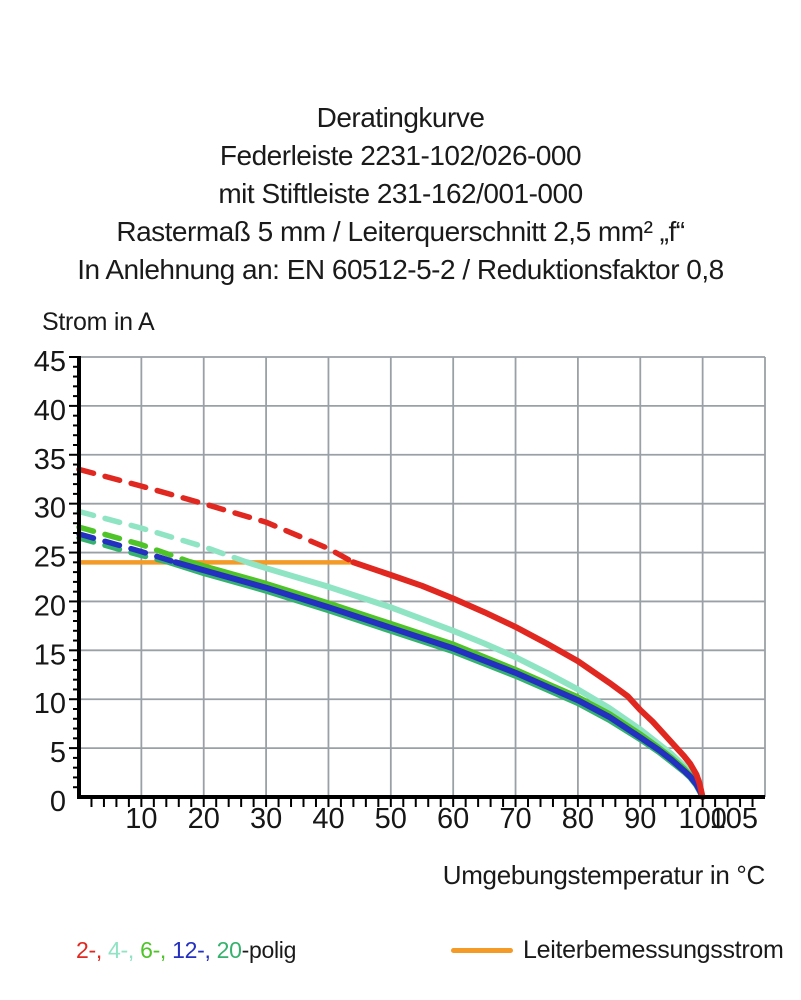 This screenshot has height=1000, width=801. What do you see at coordinates (653, 950) in the screenshot?
I see `rated-current-label: Leiterbemessungsstrom` at bounding box center [653, 950].